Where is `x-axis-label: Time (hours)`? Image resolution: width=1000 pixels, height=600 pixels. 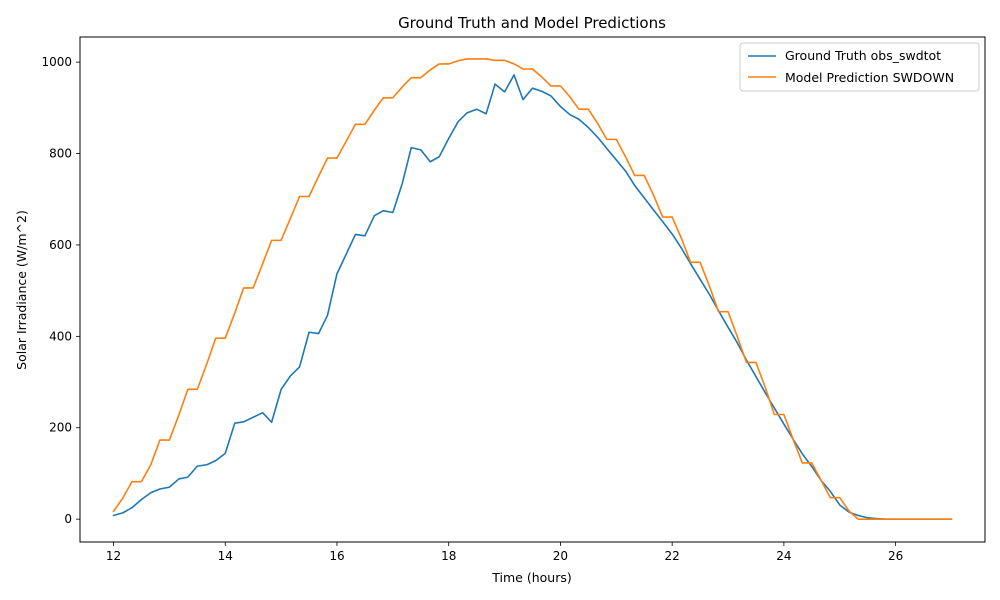
x-axis-label: Time (hours) is located at coordinates (531, 577).